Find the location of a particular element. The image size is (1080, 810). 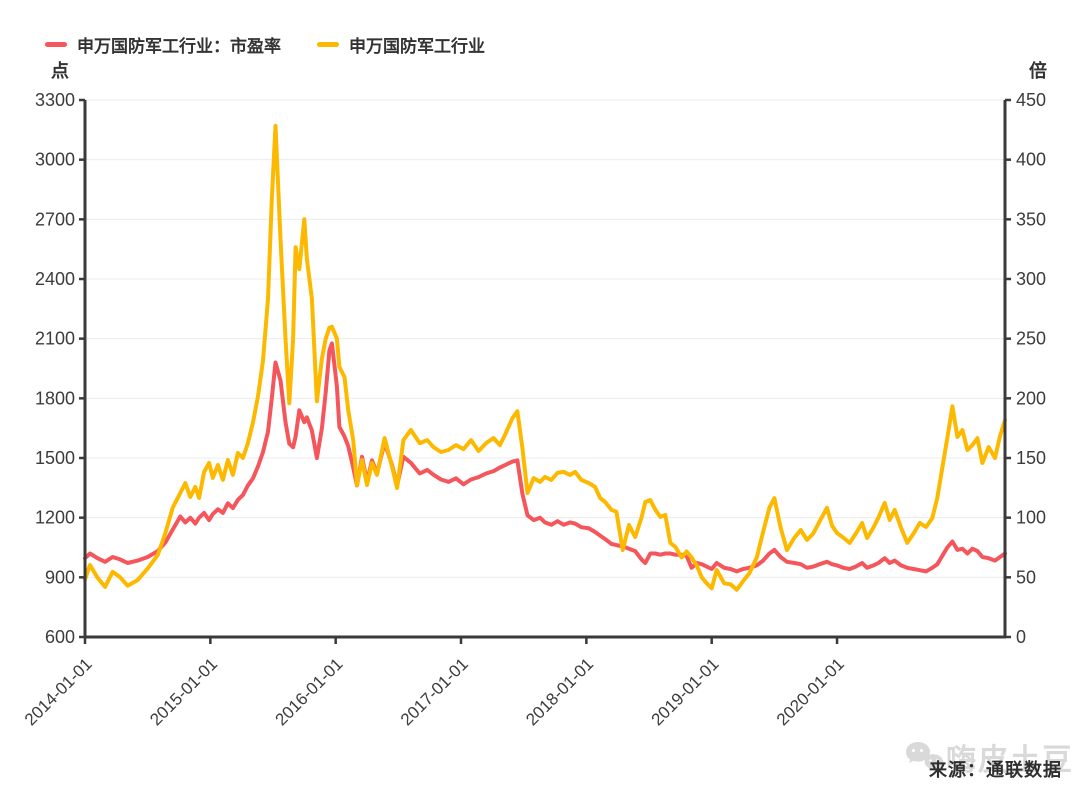

right-tick-label: 300 is located at coordinates (1031, 279).